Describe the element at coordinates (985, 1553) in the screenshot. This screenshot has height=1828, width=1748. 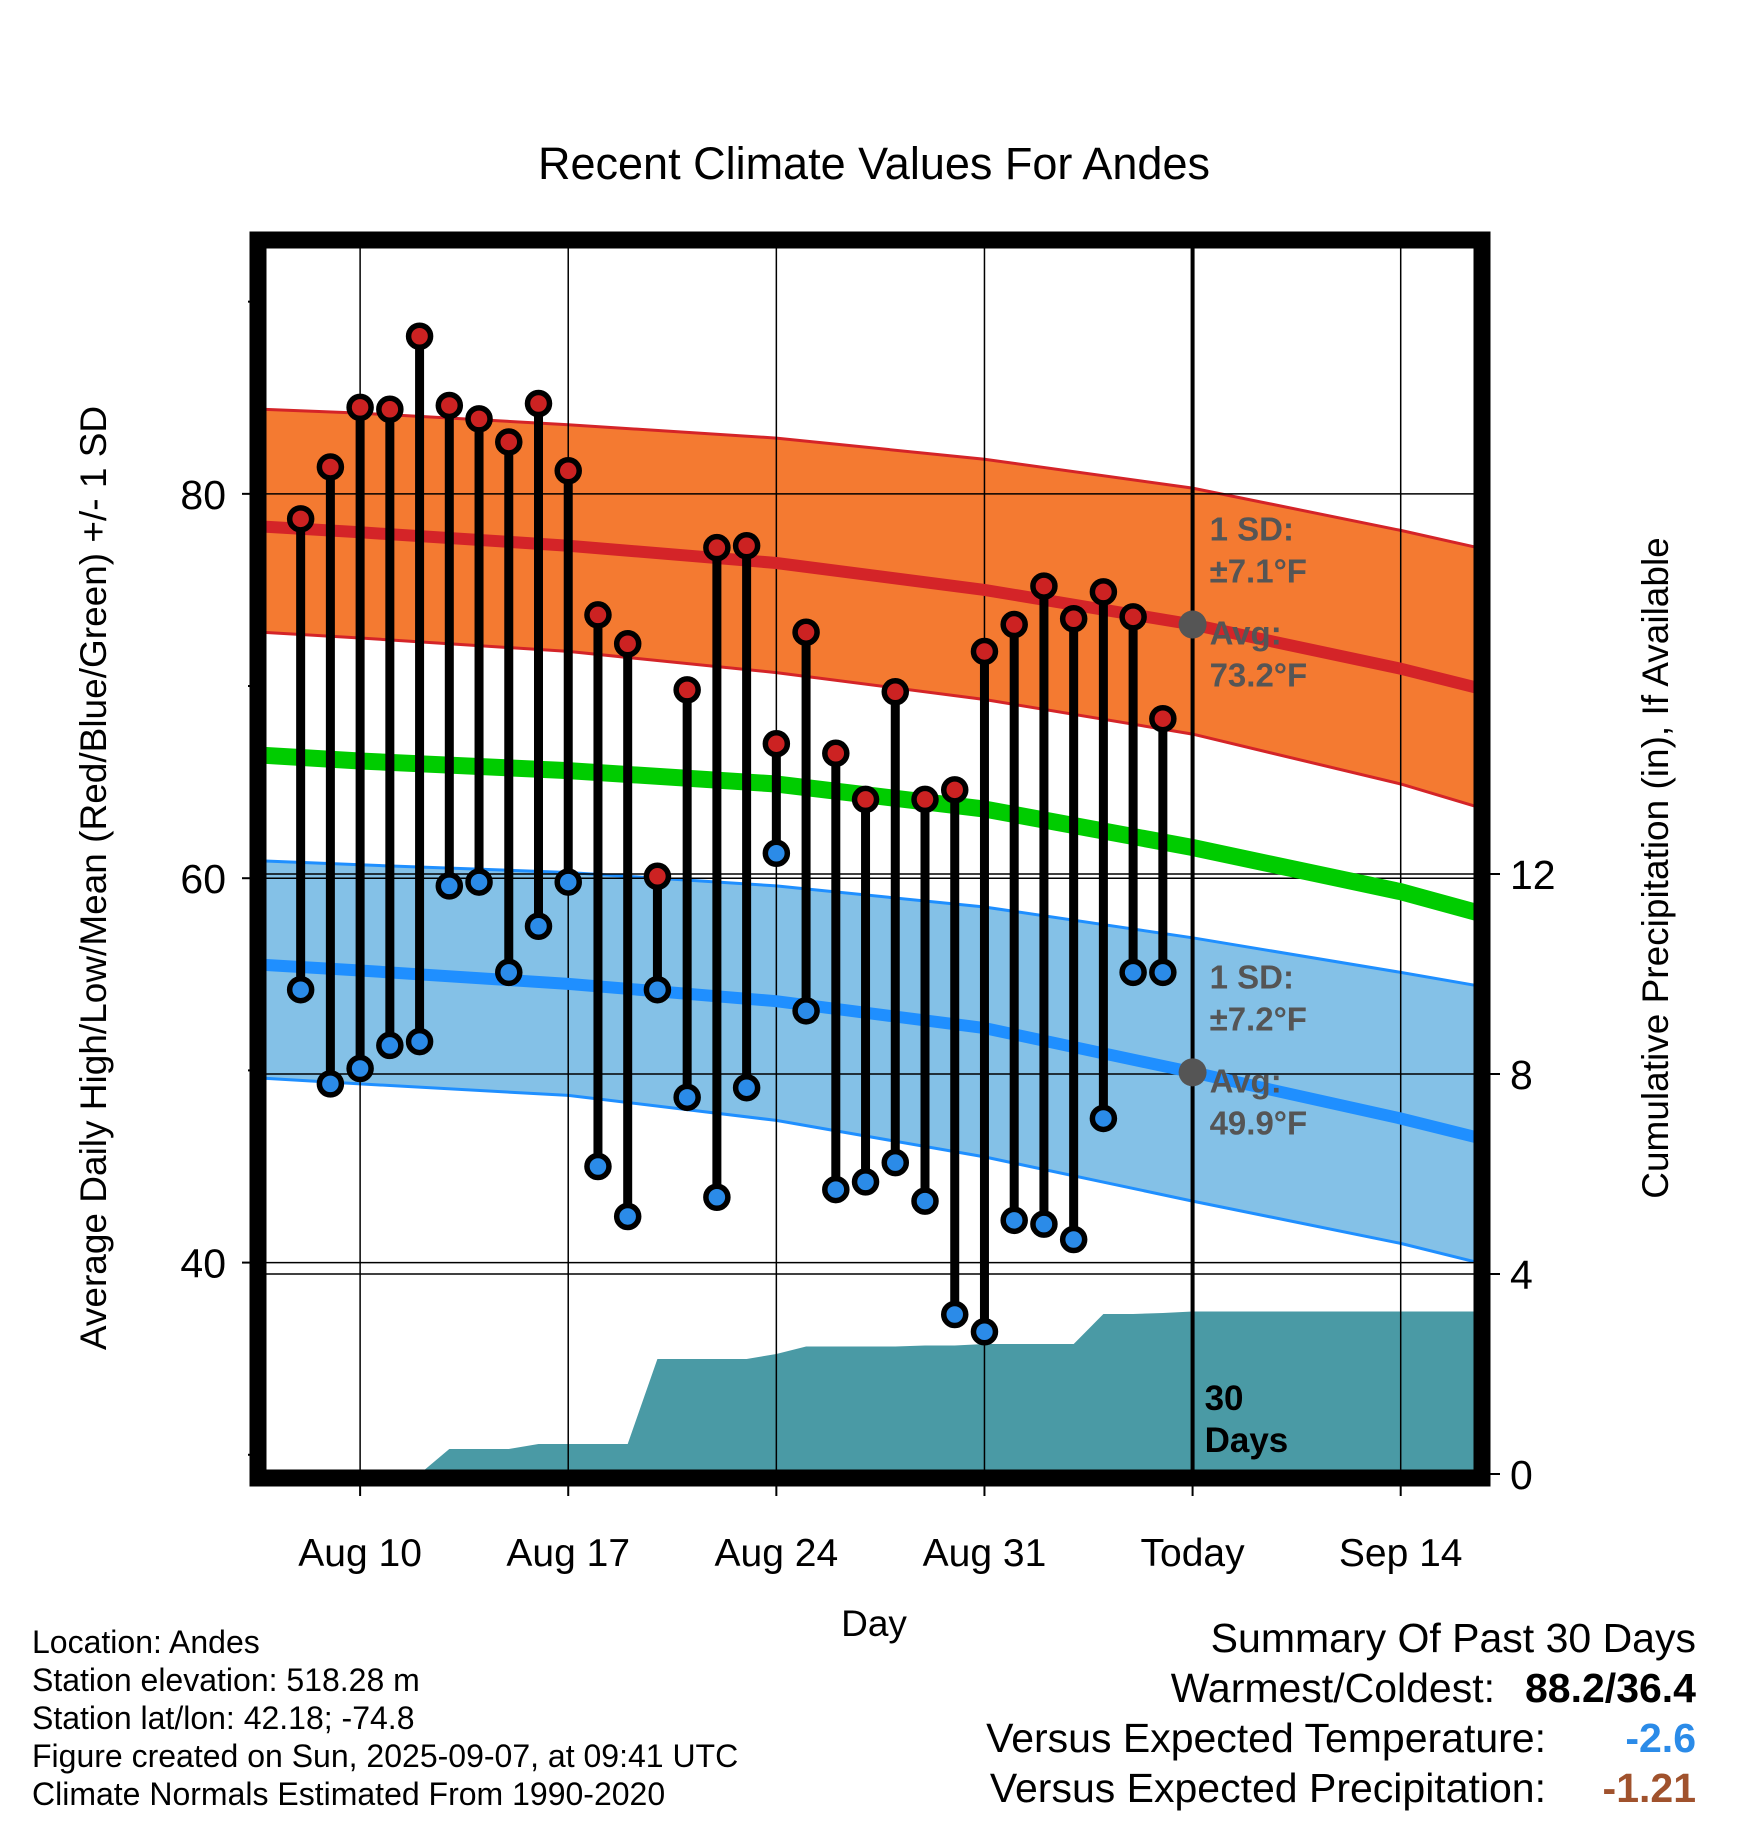
I see `x-tick-label: Aug 31` at that location.